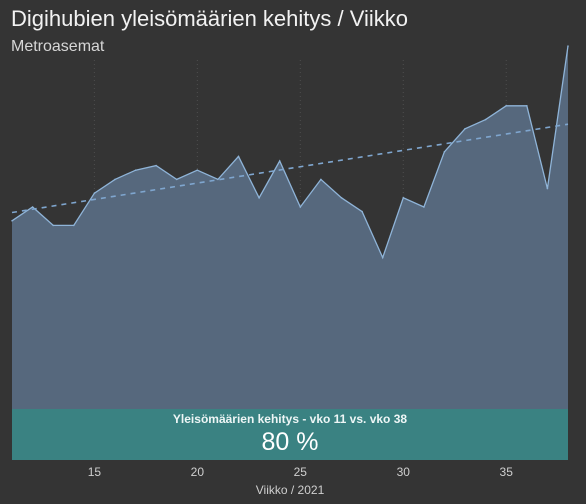 The height and width of the screenshot is (504, 586). Describe the element at coordinates (198, 472) in the screenshot. I see `x-tick-label: 20` at that location.